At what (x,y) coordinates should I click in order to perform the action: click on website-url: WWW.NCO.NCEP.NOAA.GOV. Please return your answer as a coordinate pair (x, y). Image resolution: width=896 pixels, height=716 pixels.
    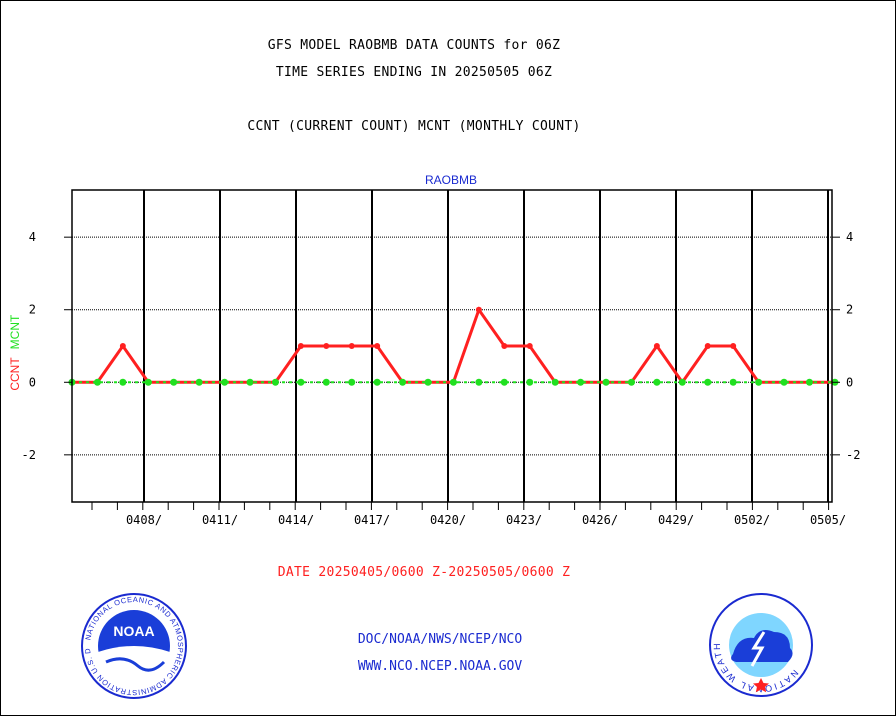
    Looking at the image, I should click on (440, 666).